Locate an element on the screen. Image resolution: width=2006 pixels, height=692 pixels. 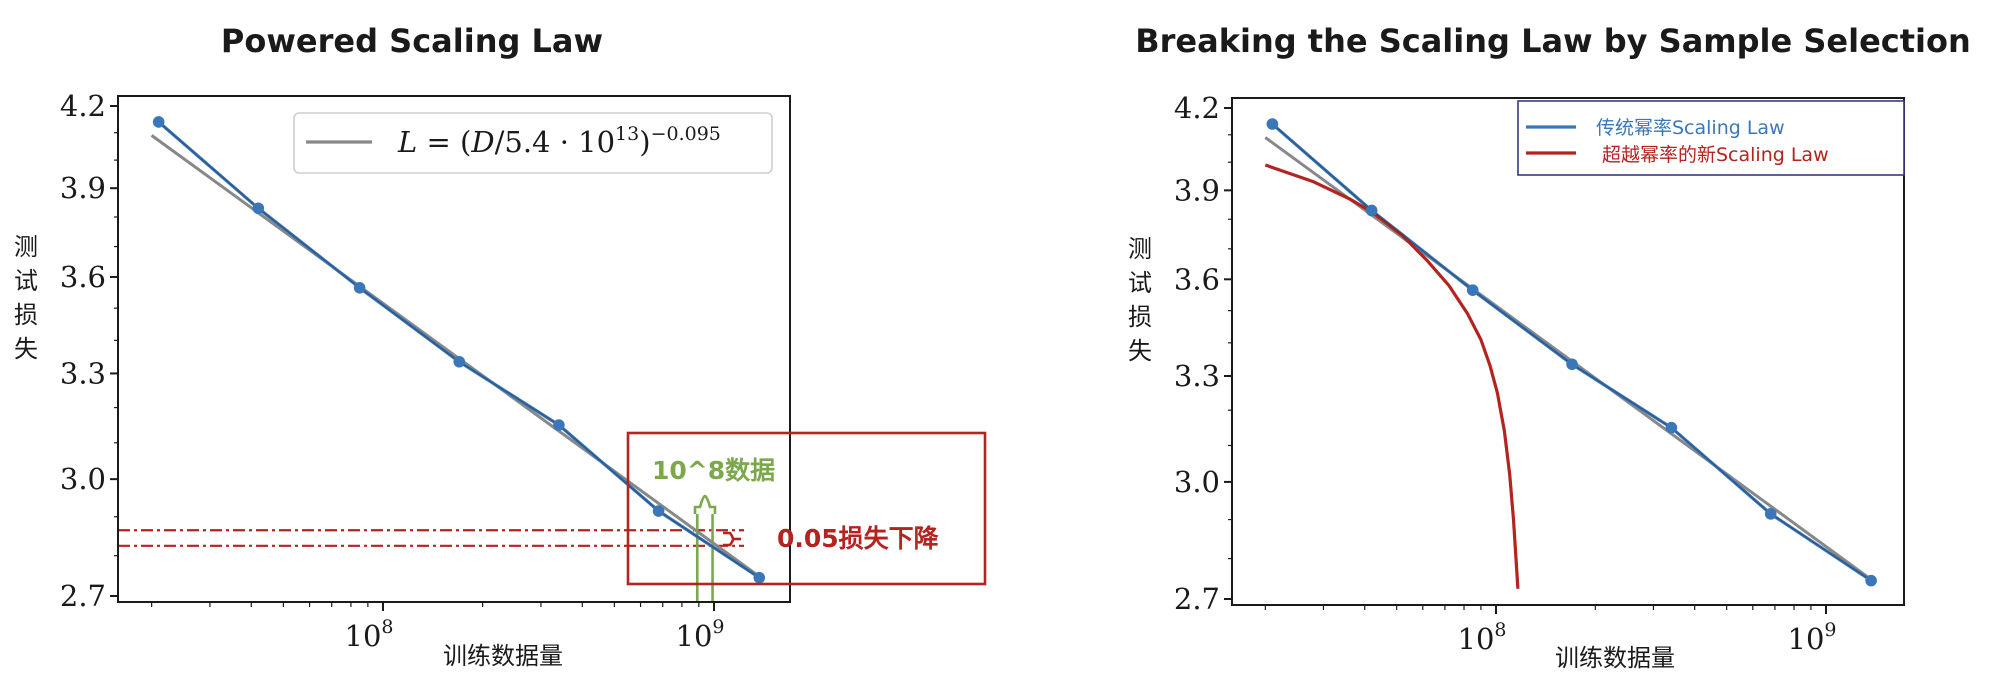
legend: 传统幂率Scaling Law 超越幂率的新Scaling Law is located at coordinates (1711, 138).